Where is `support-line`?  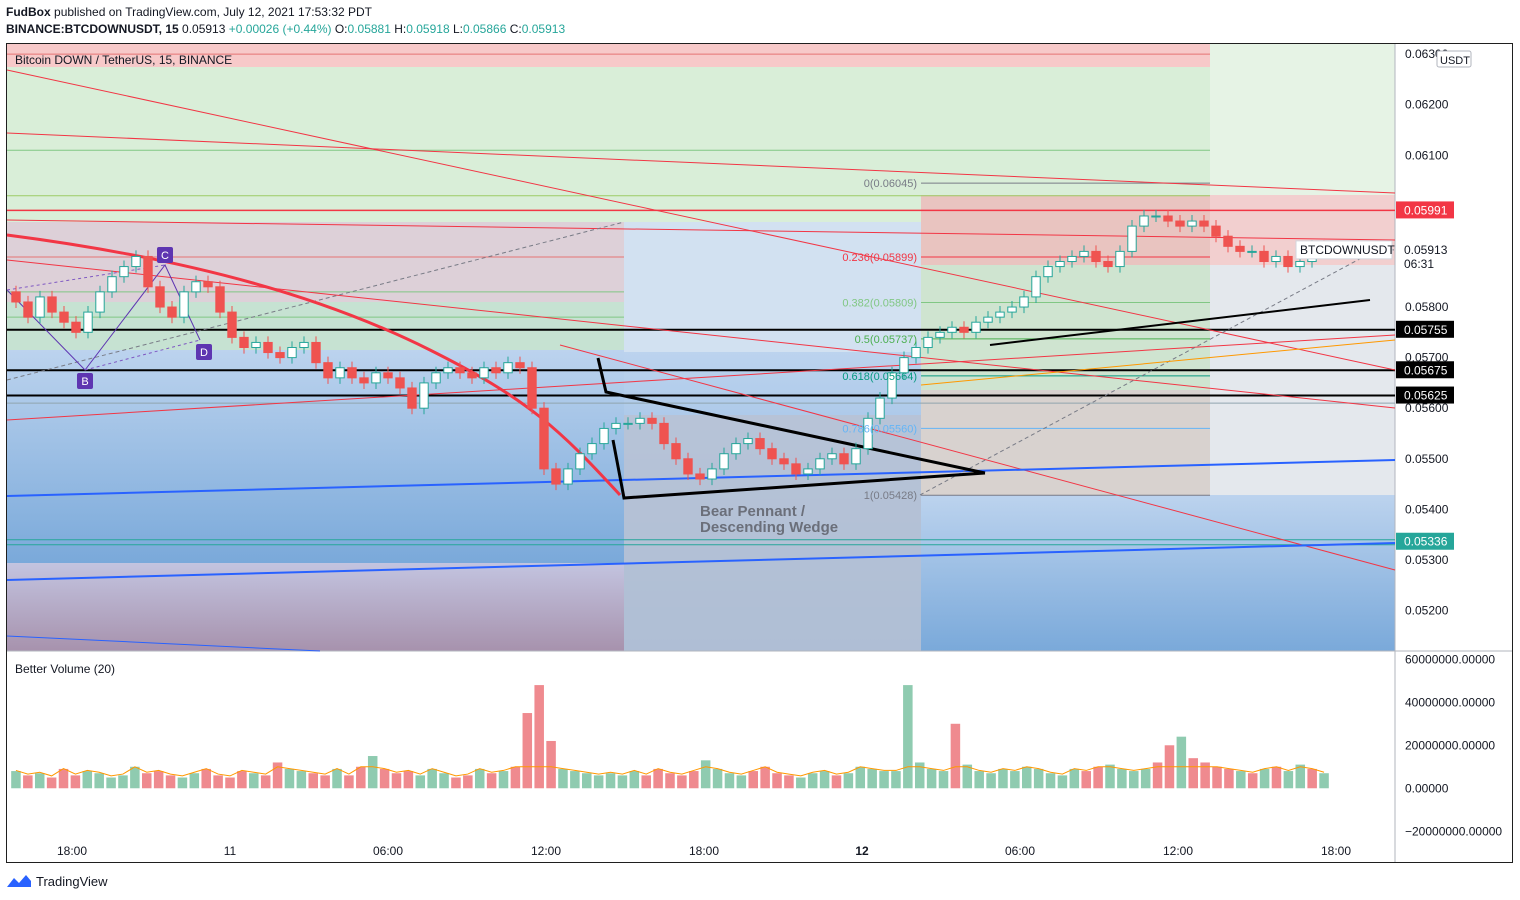 support-line is located at coordinates (701, 561).